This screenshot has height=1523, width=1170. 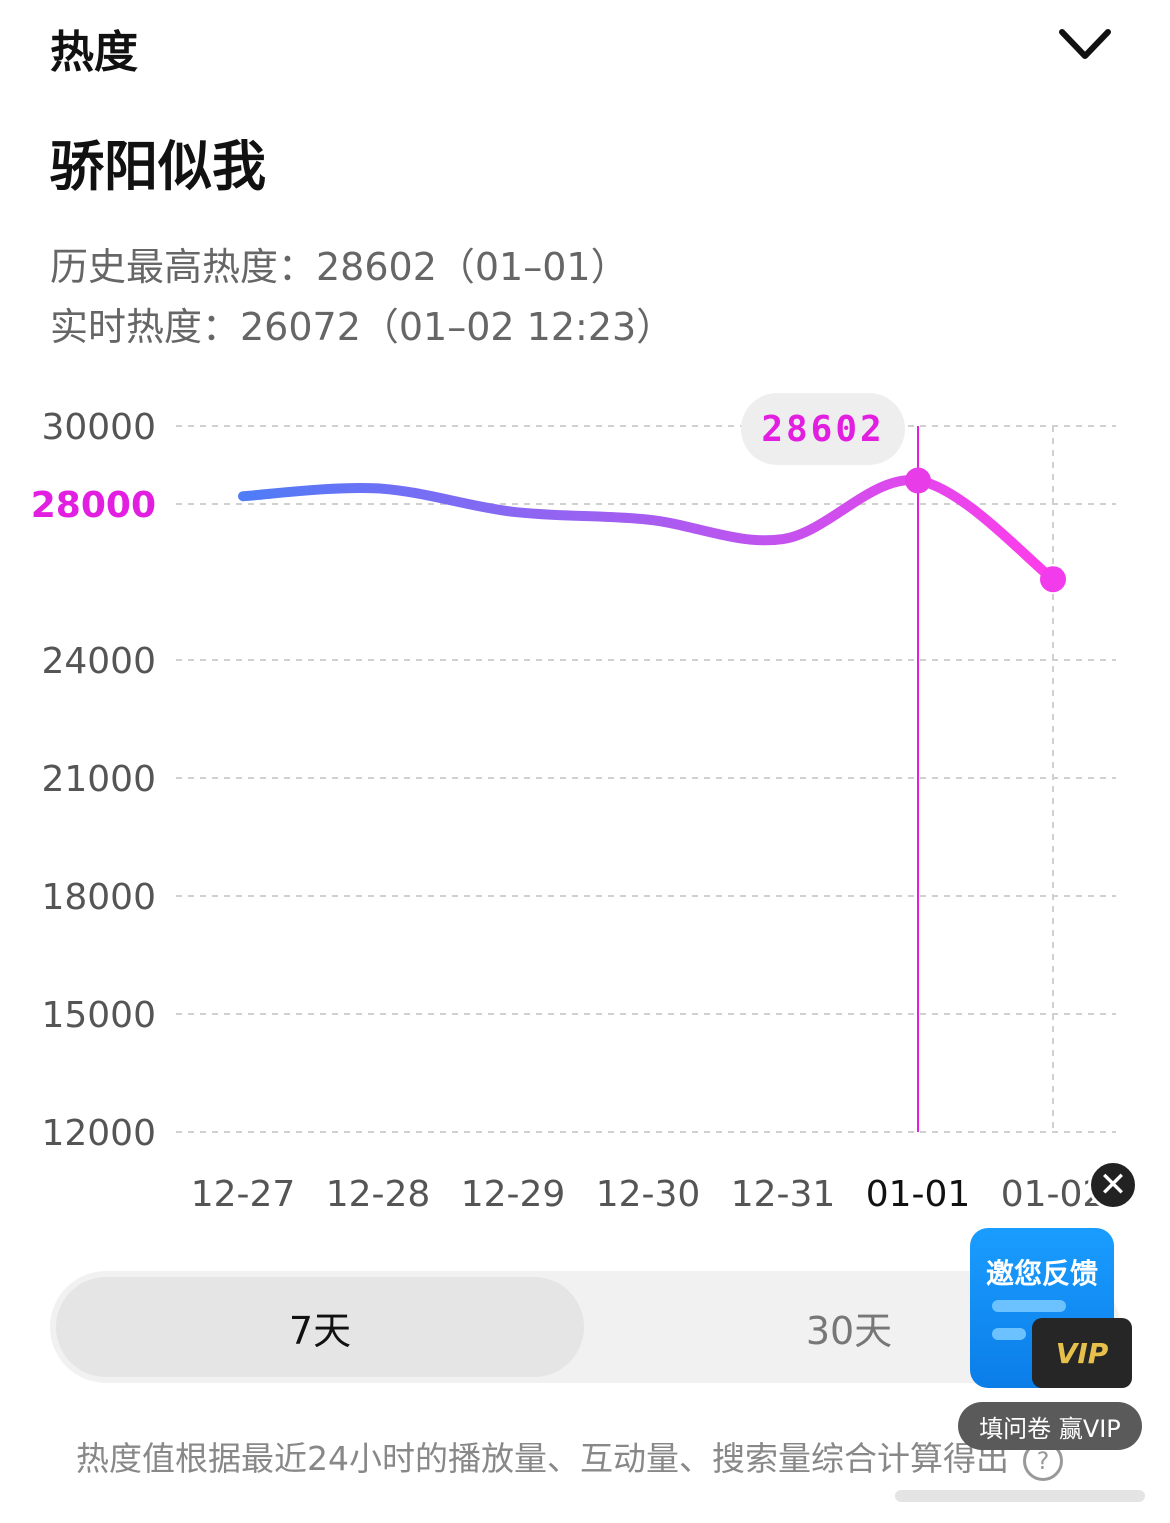 I want to click on close-icon: ✕, so click(x=1113, y=1185).